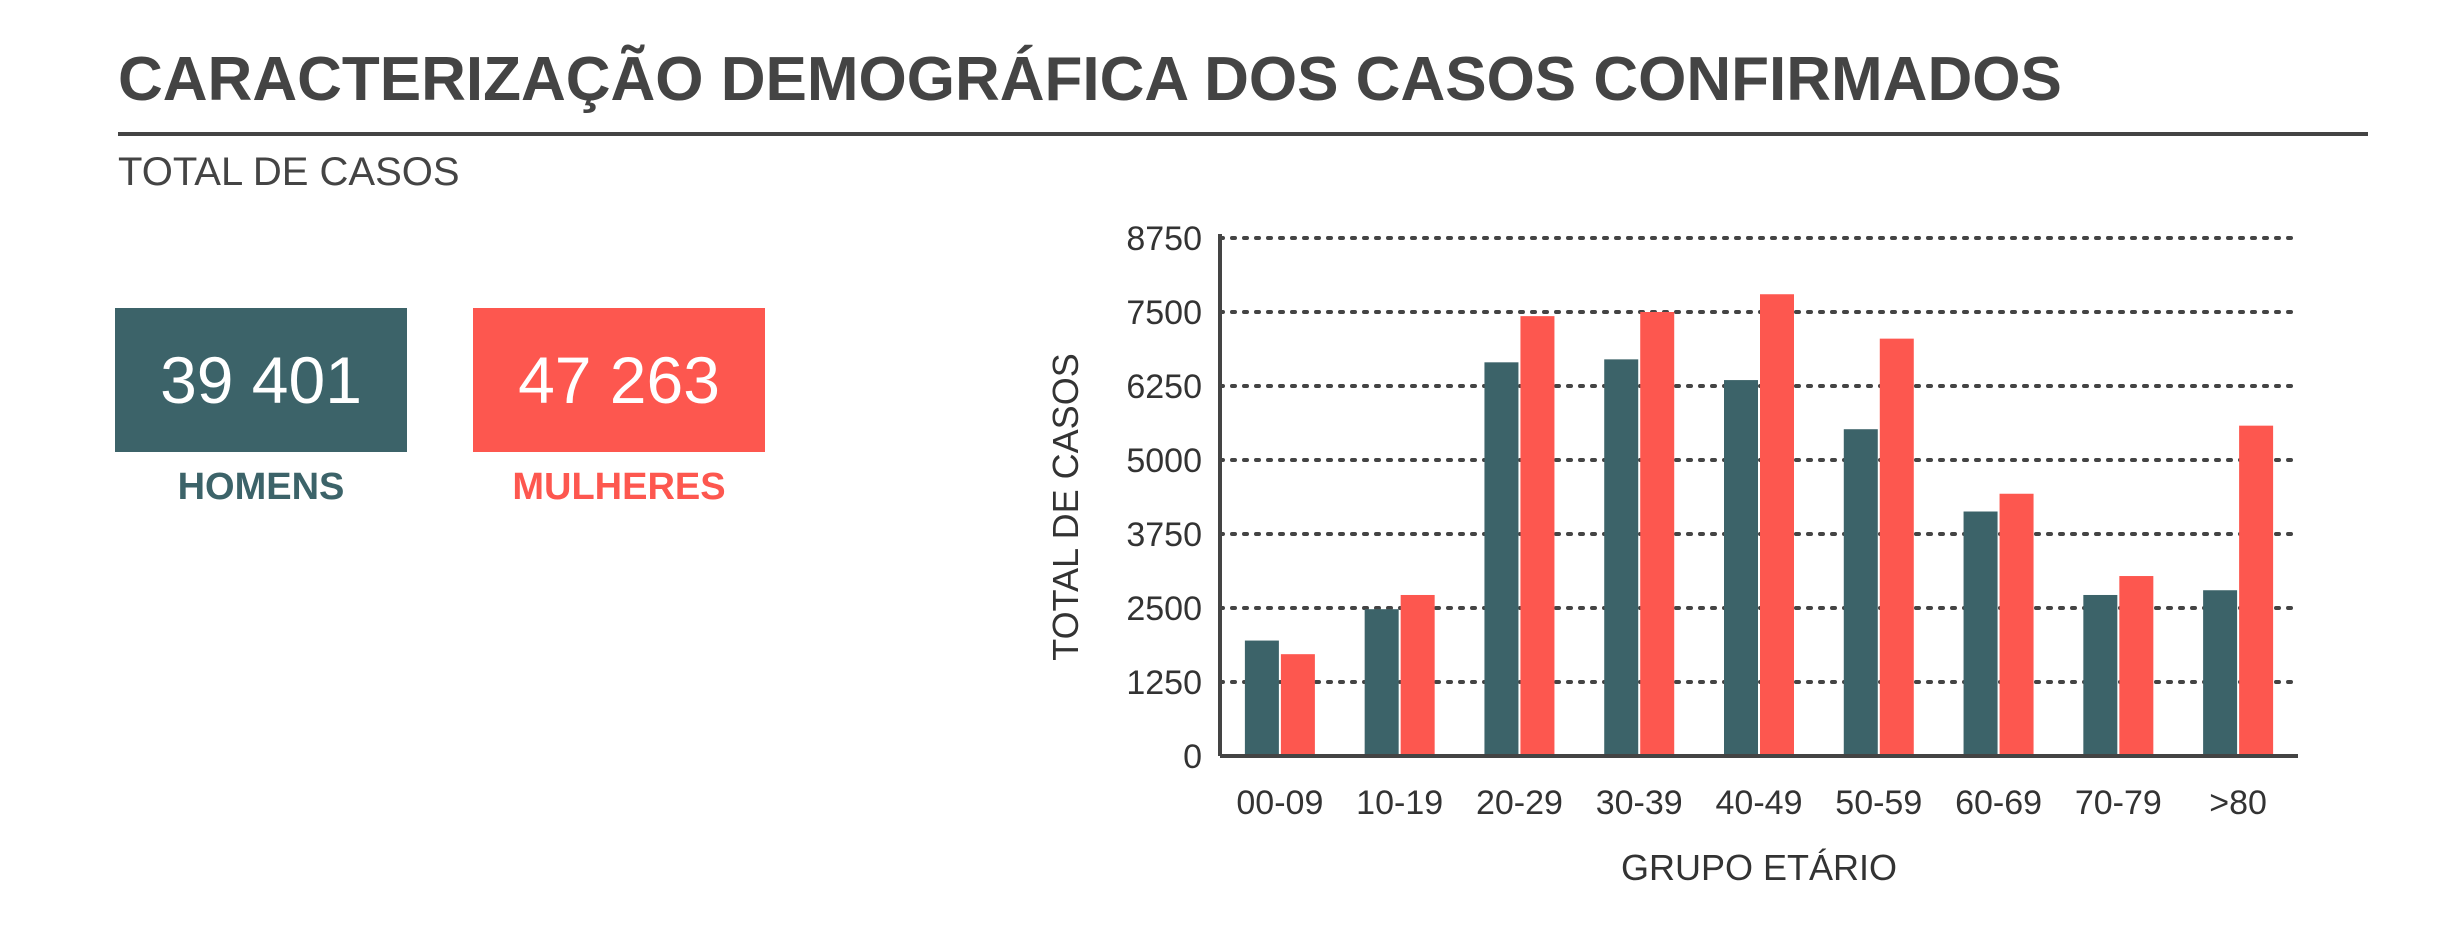  Describe the element at coordinates (1164, 313) in the screenshot. I see `y-tick-label: 7500` at that location.